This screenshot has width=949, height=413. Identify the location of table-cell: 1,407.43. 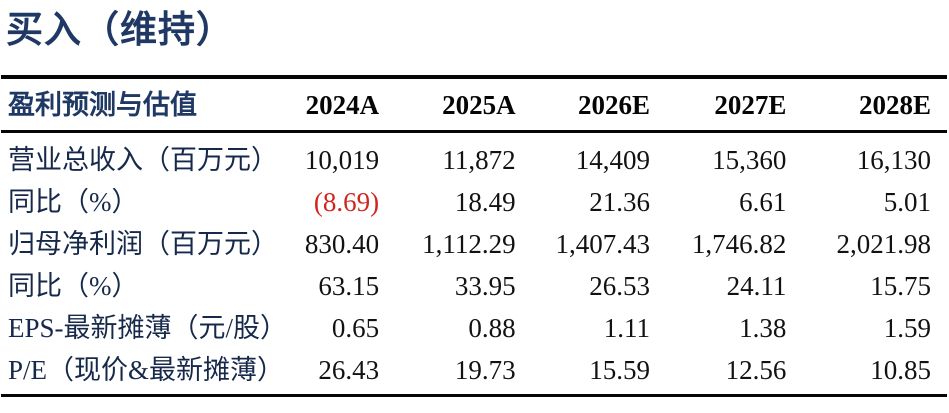
(602, 244).